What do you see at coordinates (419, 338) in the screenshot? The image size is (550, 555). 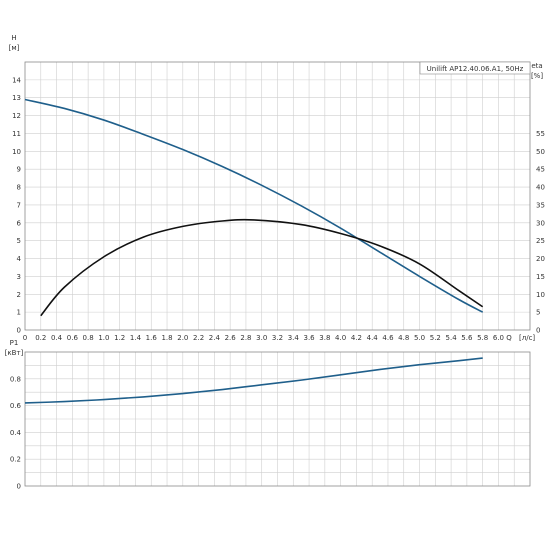 I see `flow-tick-label: 5.0` at bounding box center [419, 338].